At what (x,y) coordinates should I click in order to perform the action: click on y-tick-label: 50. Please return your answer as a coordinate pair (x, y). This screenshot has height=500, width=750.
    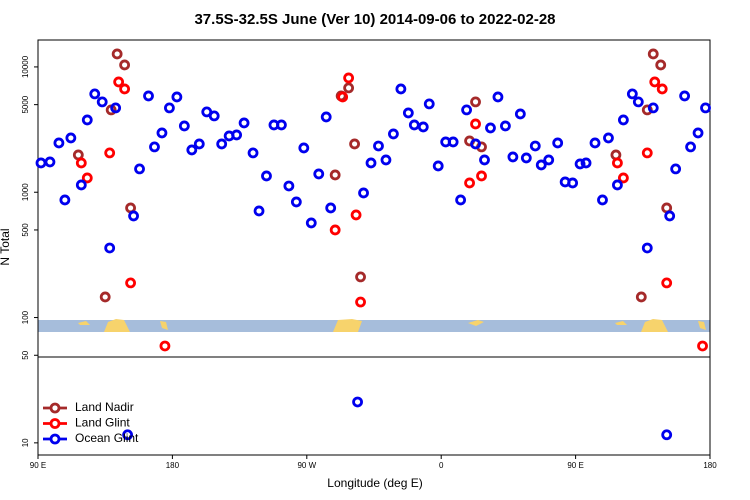
    Looking at the image, I should click on (25, 354).